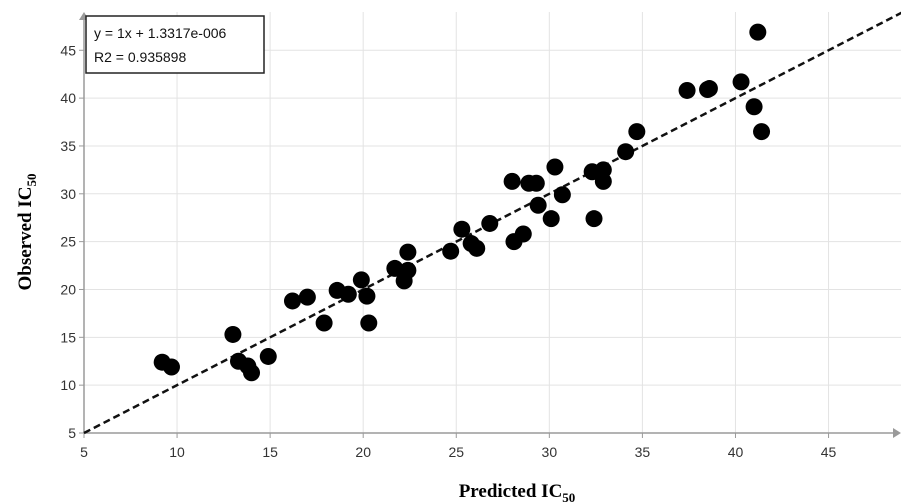  Describe the element at coordinates (68, 385) in the screenshot. I see `y-tick-label: 10` at that location.